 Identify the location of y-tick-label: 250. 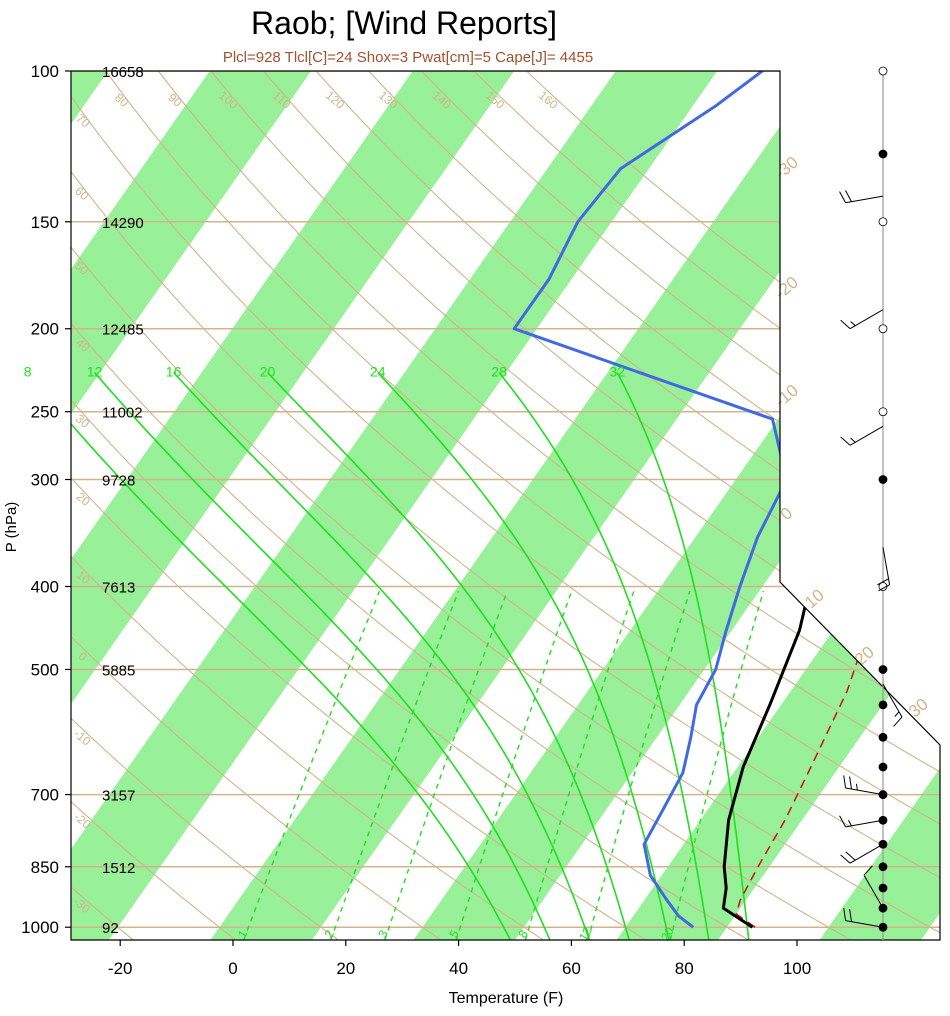
(45, 412).